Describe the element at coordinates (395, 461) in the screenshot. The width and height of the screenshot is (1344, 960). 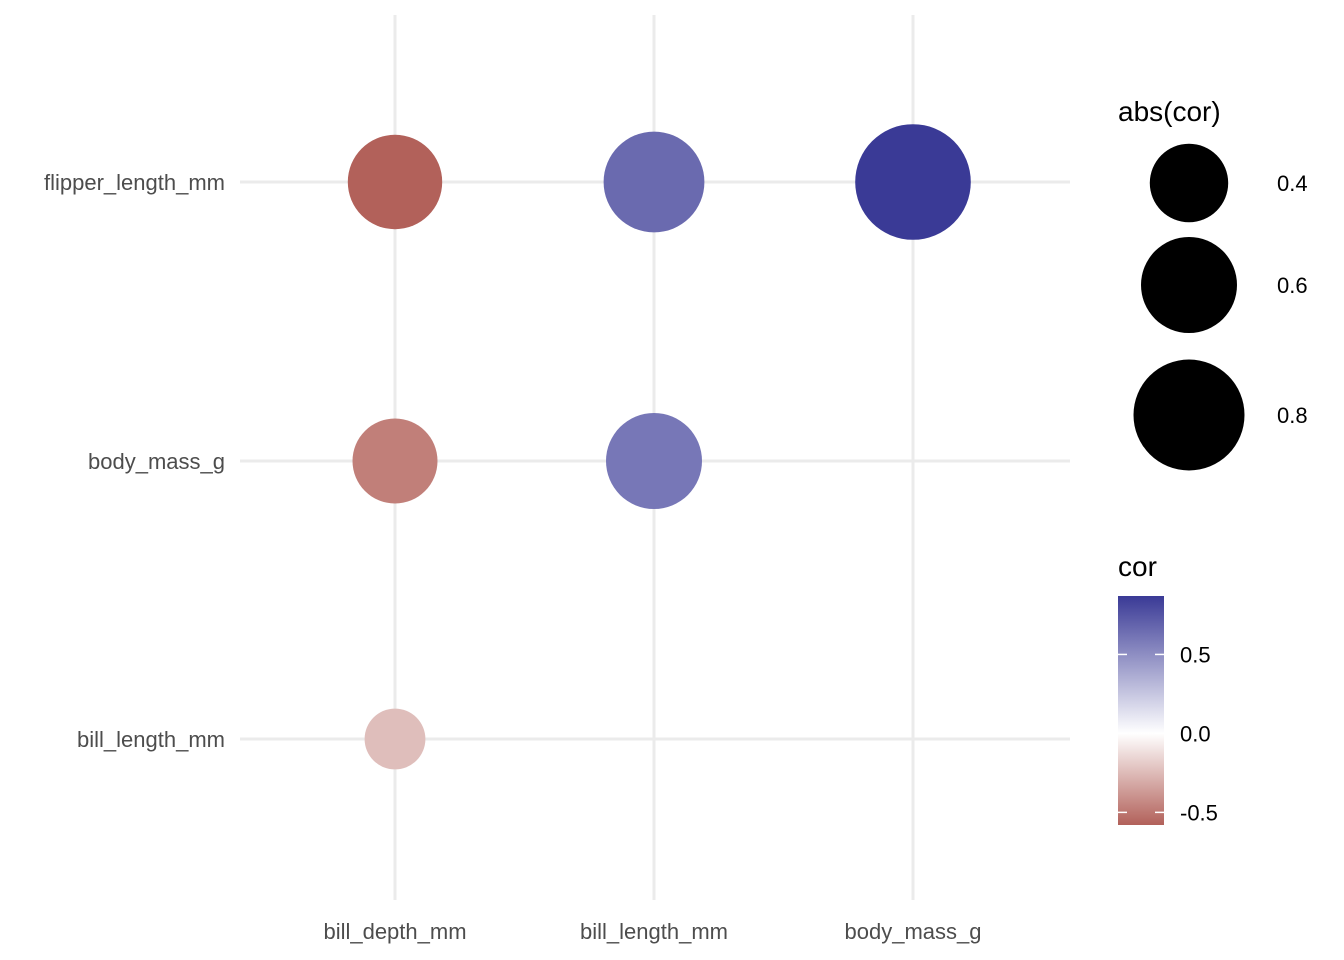
I see `point-bill_depth_mm-body_mass_g` at that location.